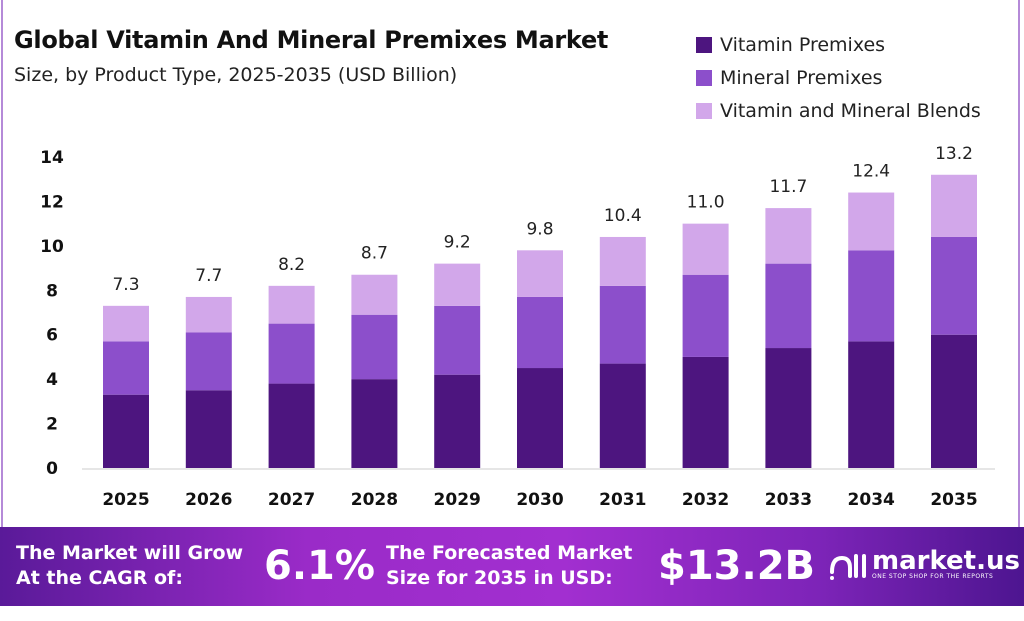 The image size is (1024, 621). I want to click on x-tick-label: 2026, so click(208, 500).